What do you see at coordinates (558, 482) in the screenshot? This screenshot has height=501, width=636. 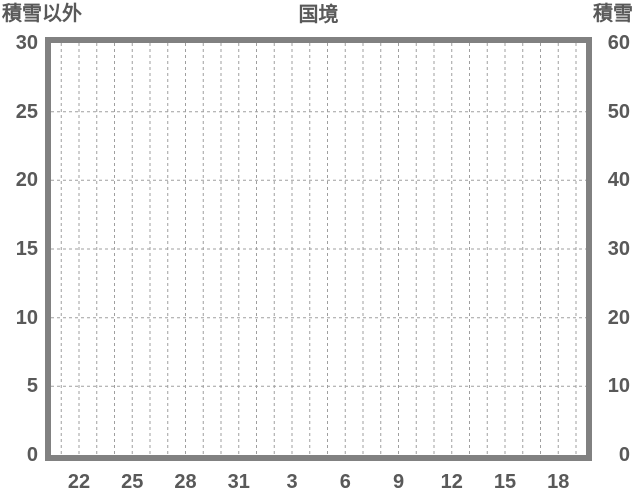 I see `x-tick-label: 18` at bounding box center [558, 482].